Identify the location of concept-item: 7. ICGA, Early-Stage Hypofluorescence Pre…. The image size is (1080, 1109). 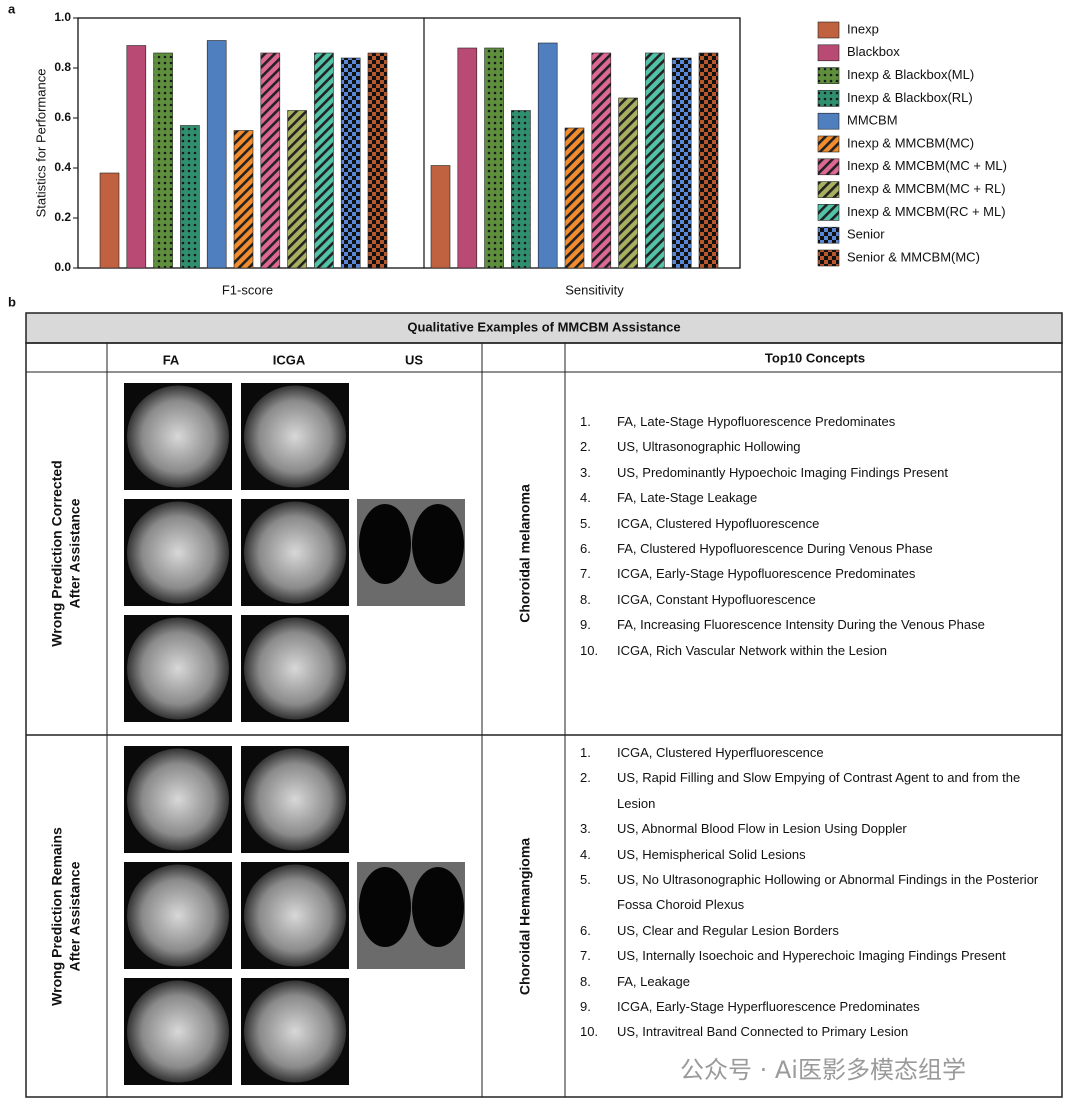
(815, 573).